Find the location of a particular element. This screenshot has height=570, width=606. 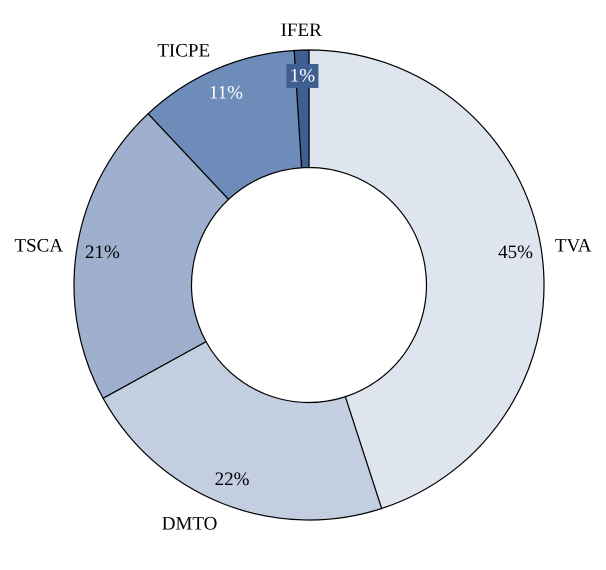

slice-label: TSCA is located at coordinates (39, 246).